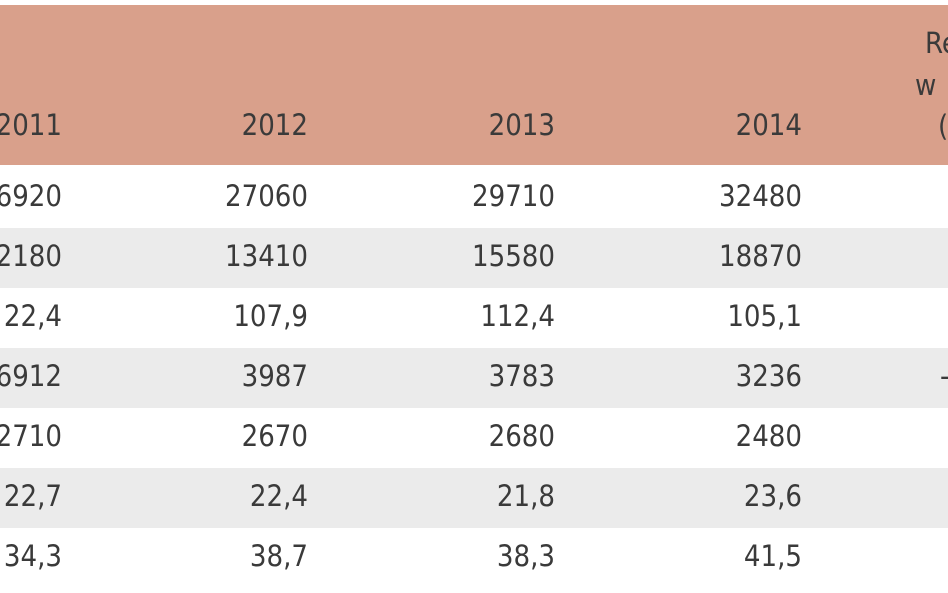 This screenshot has height=593, width=948. Describe the element at coordinates (925, 85) in the screenshot. I see `cut-column-header: w` at that location.